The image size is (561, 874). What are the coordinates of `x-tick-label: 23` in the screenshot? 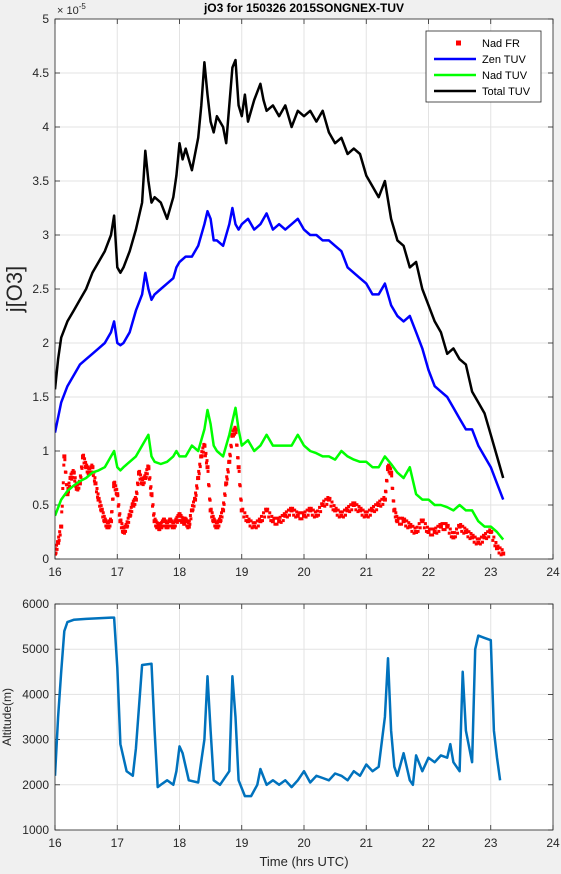 It's located at (491, 572).